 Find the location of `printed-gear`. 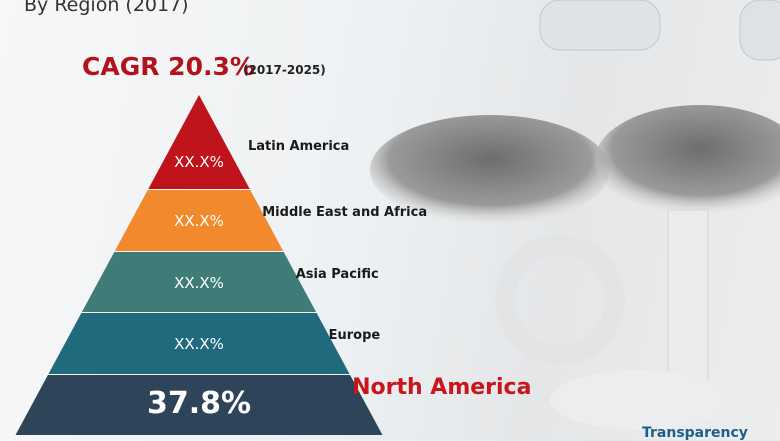

printed-gear is located at coordinates (560, 300).